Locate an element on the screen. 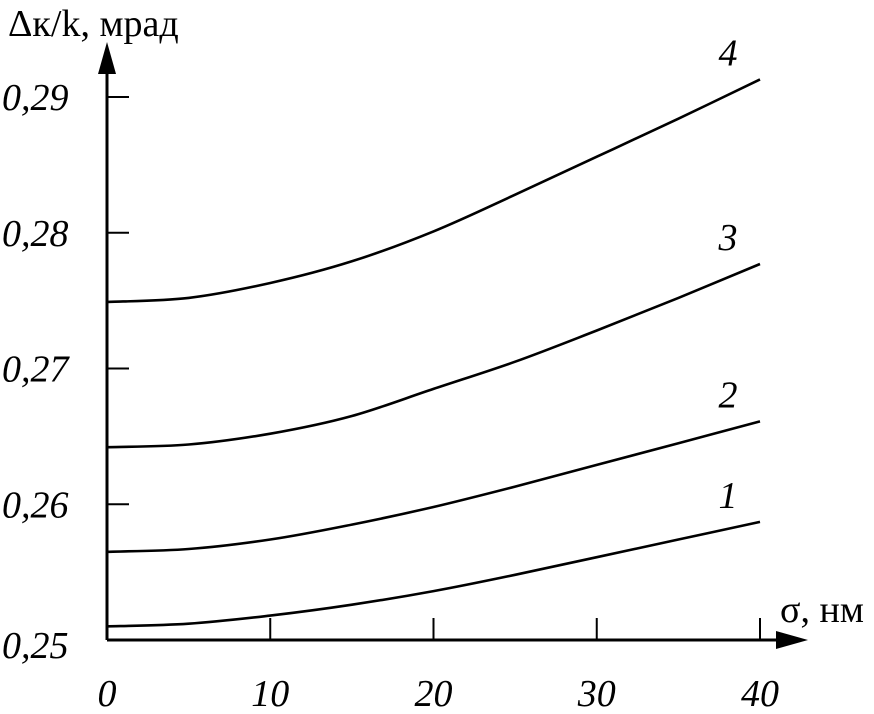  series-3-label: 3 is located at coordinates (728, 238).